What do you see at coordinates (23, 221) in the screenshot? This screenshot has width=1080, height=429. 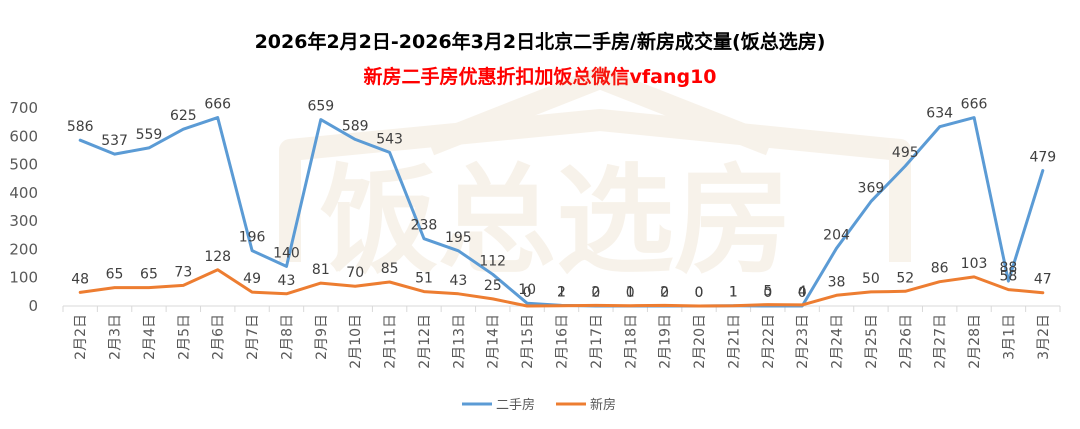 I see `y-tick-label: 300` at bounding box center [23, 221].